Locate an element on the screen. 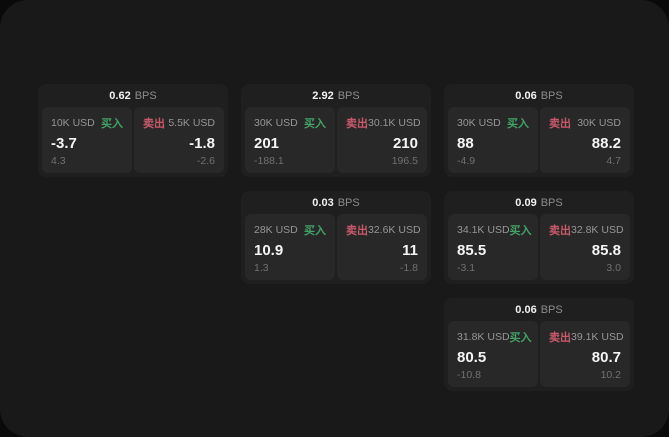  buy-sub-value: -4.9 is located at coordinates (466, 160).